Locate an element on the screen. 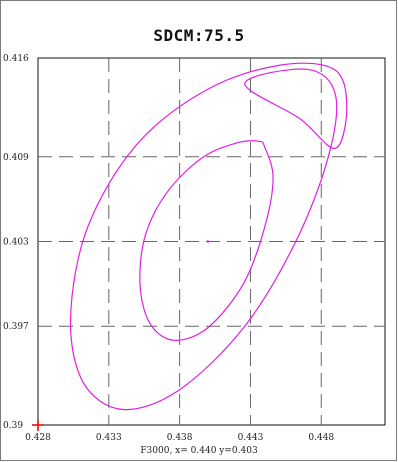 The image size is (398, 462). y-tick-label: 0.403 is located at coordinates (16, 243).